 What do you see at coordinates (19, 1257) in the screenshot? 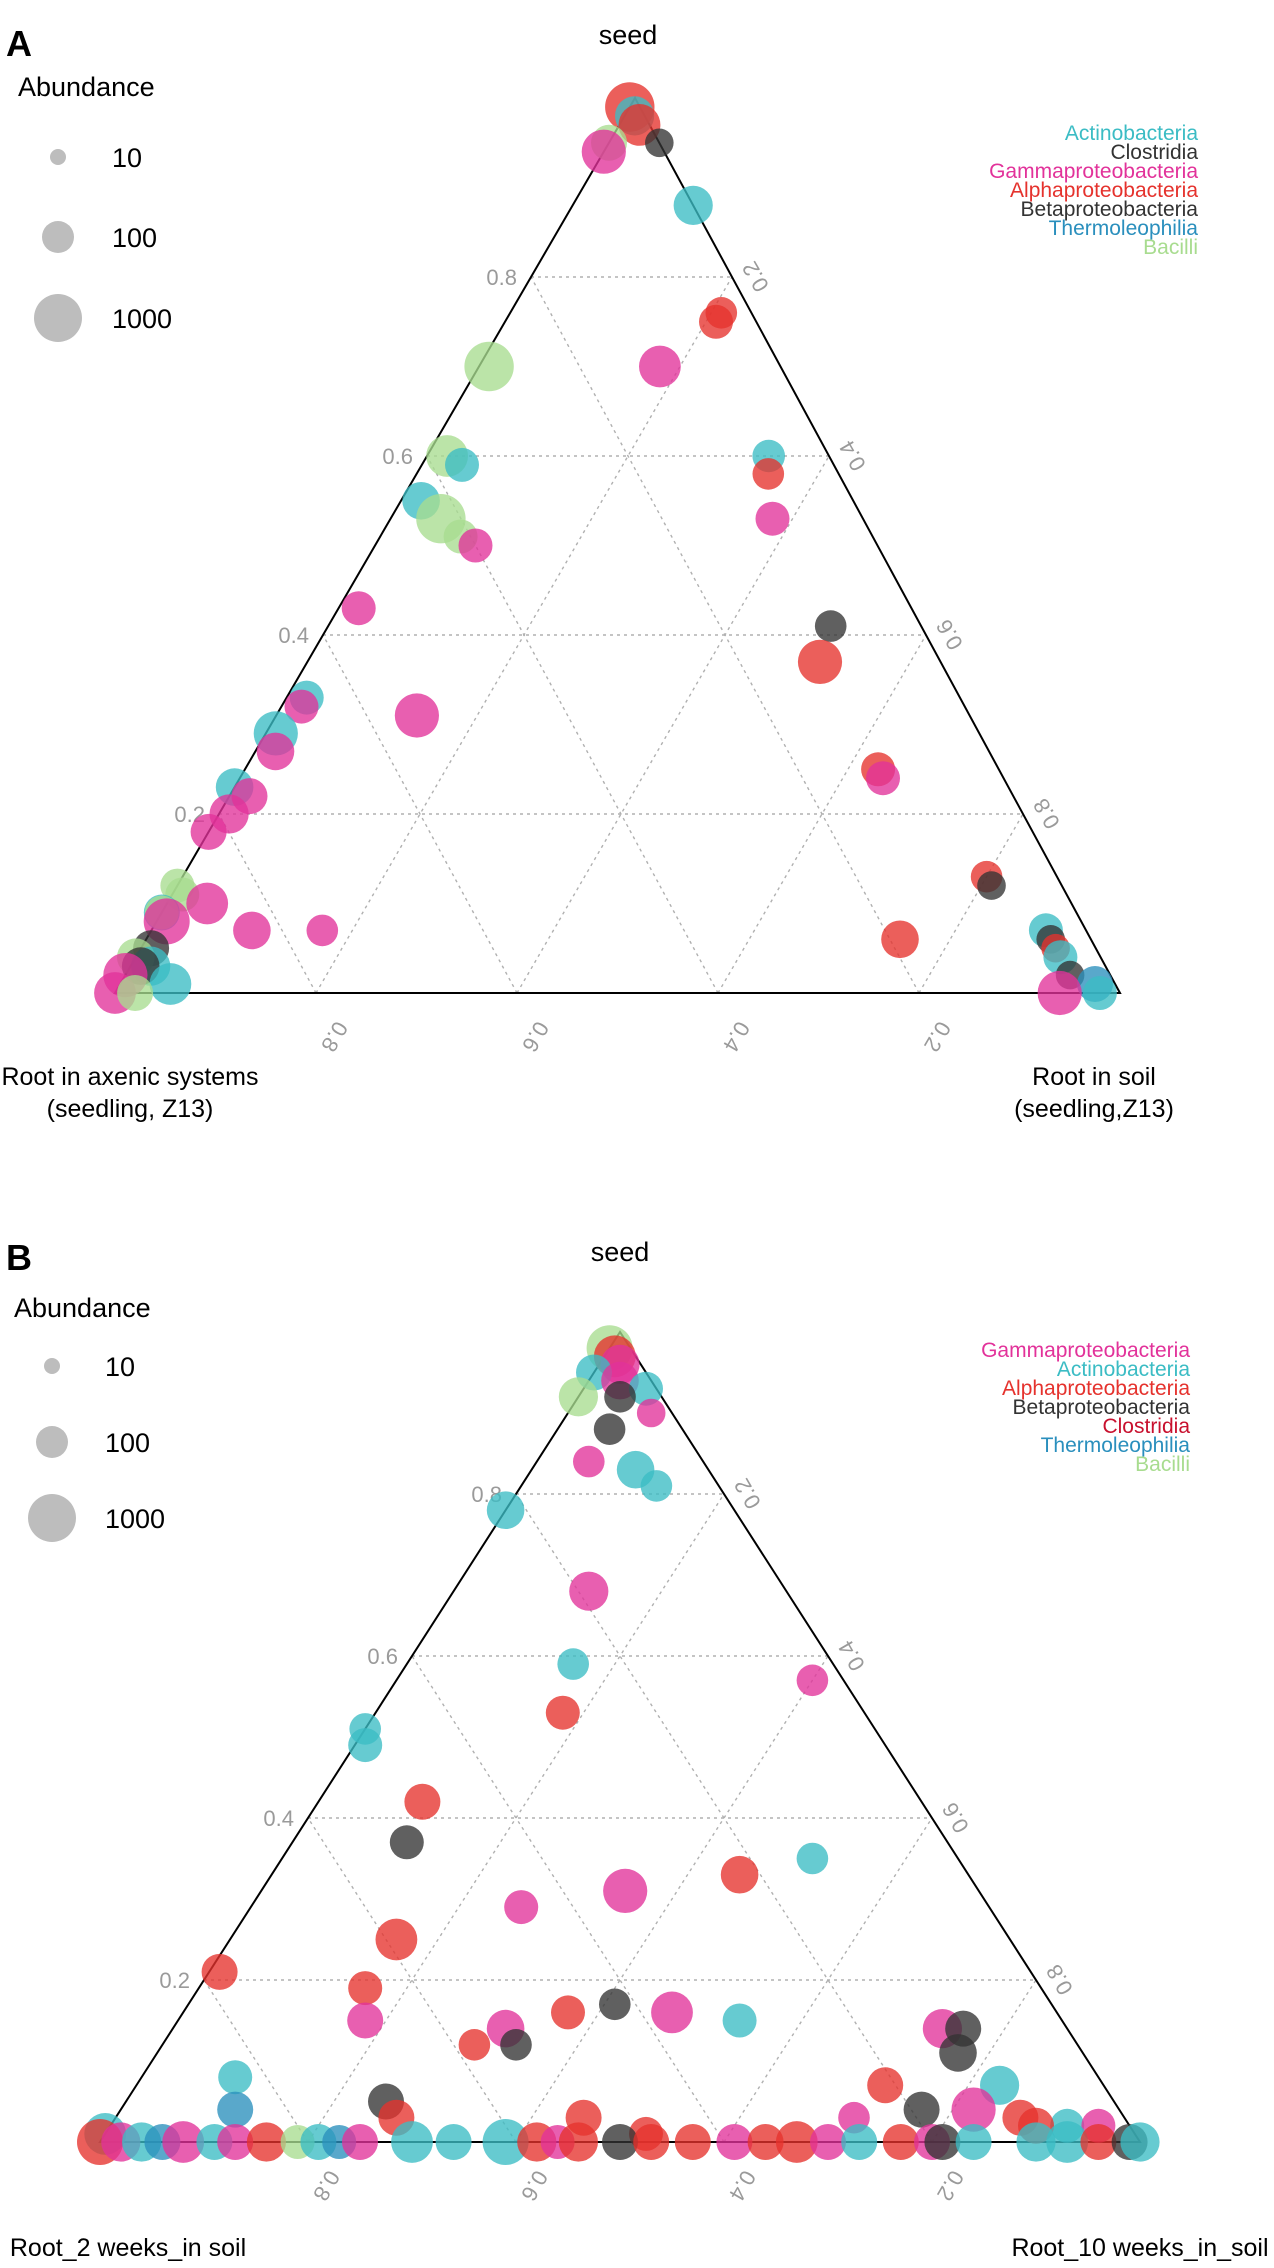
I see `panel-letter: B` at bounding box center [19, 1257].